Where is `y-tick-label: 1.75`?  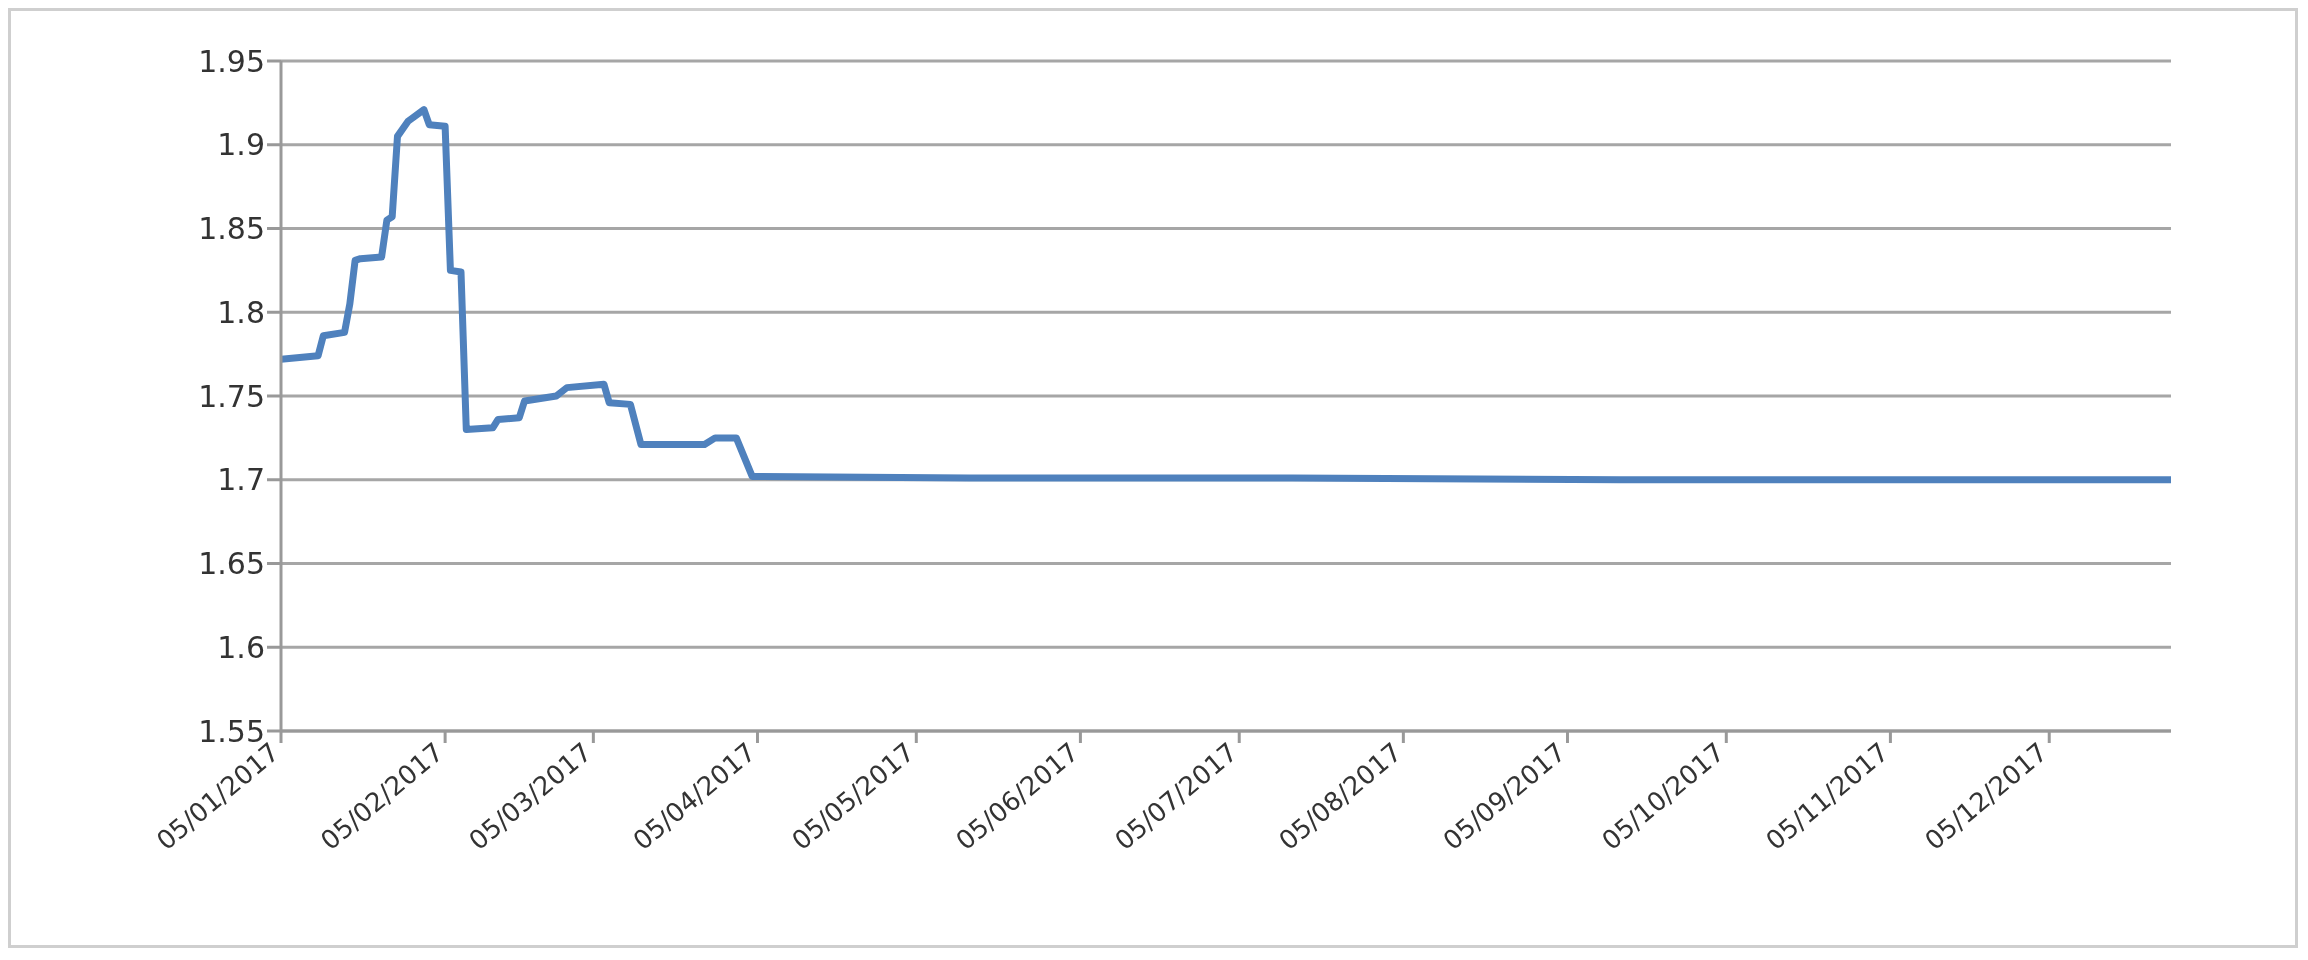
y-tick-label: 1.75 is located at coordinates (231, 396).